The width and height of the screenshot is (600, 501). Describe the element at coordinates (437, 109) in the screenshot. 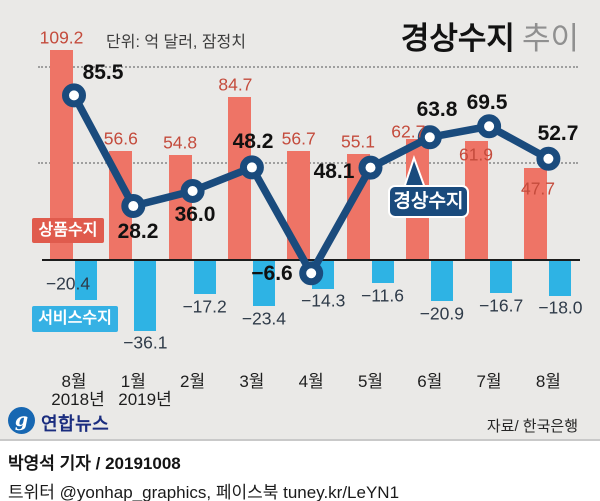

I see `current-value-label: 63.8` at that location.